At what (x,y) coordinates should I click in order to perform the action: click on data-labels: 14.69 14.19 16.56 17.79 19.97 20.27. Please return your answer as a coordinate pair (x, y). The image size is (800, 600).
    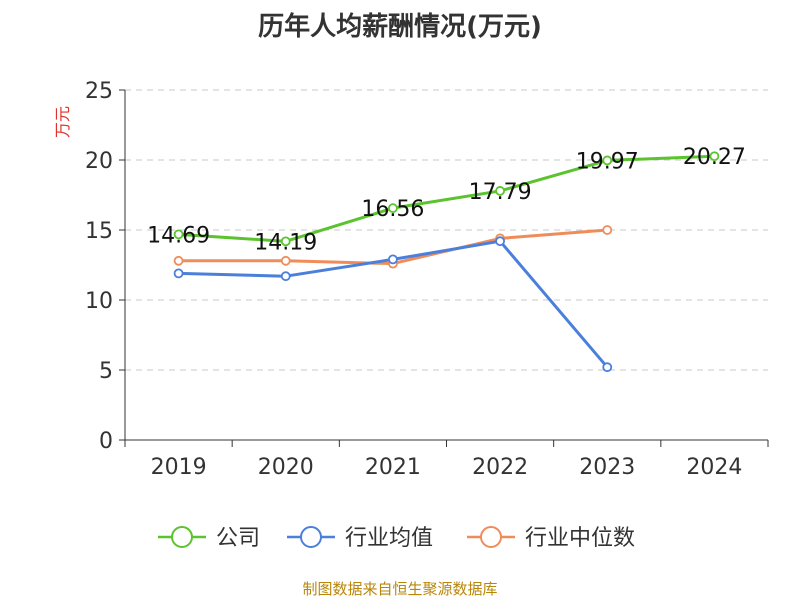
    Looking at the image, I should click on (446, 200).